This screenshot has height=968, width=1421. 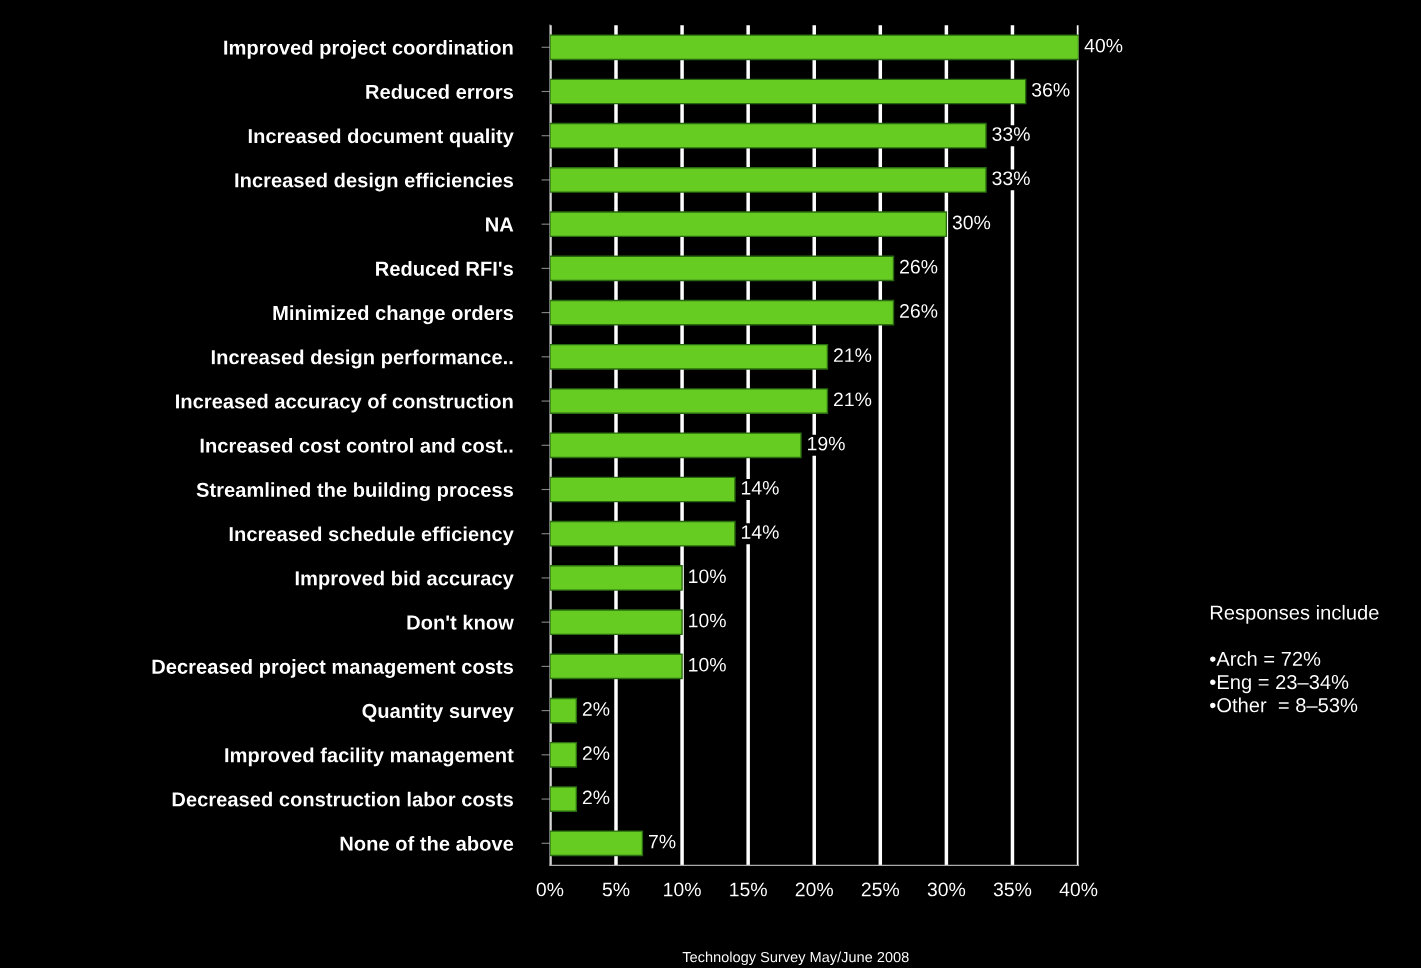 I want to click on x-tick-label: 0%, so click(x=550, y=889).